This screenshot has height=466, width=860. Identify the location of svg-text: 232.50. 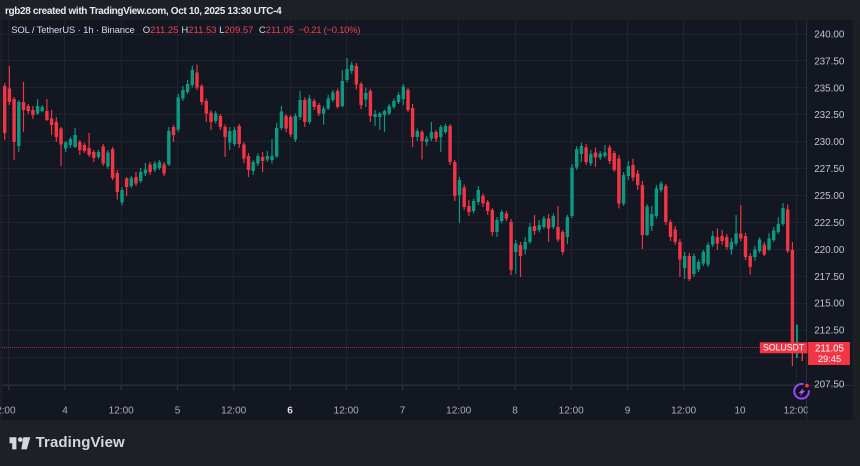
(829, 115).